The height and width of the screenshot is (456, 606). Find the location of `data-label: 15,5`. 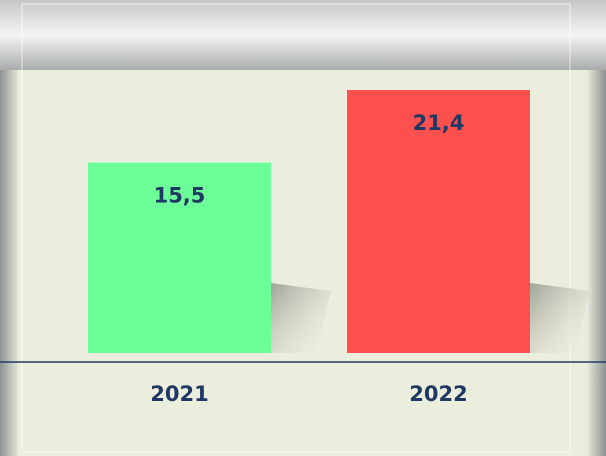

data-label: 15,5 is located at coordinates (180, 196).